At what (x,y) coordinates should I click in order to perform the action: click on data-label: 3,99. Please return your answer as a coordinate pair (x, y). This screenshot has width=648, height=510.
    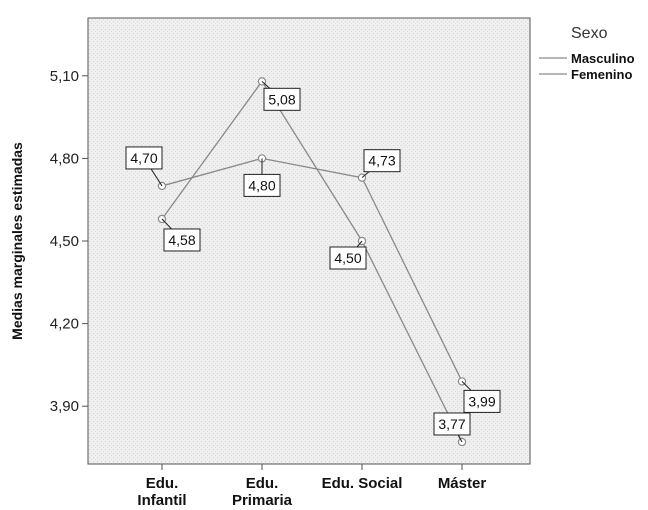
    Looking at the image, I should click on (481, 397).